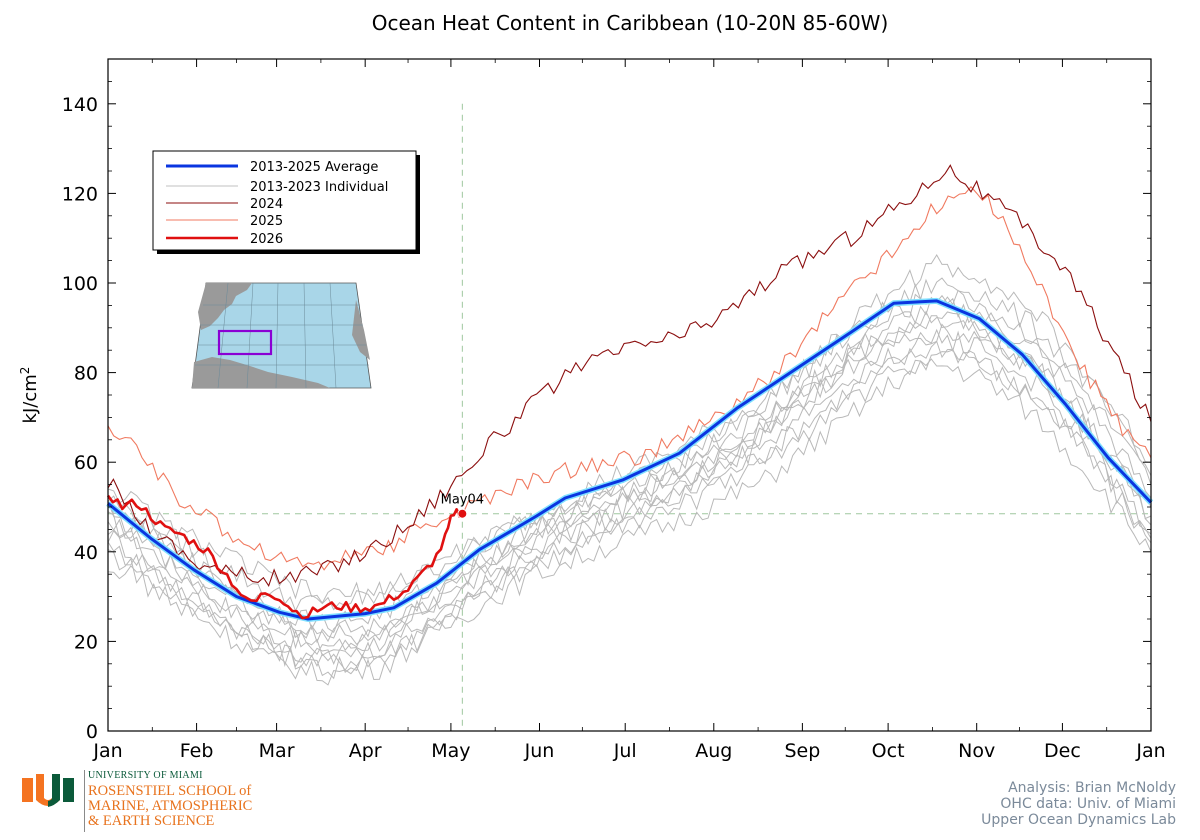  Describe the element at coordinates (266, 221) in the screenshot. I see `legend-label-2025: 2025` at that location.